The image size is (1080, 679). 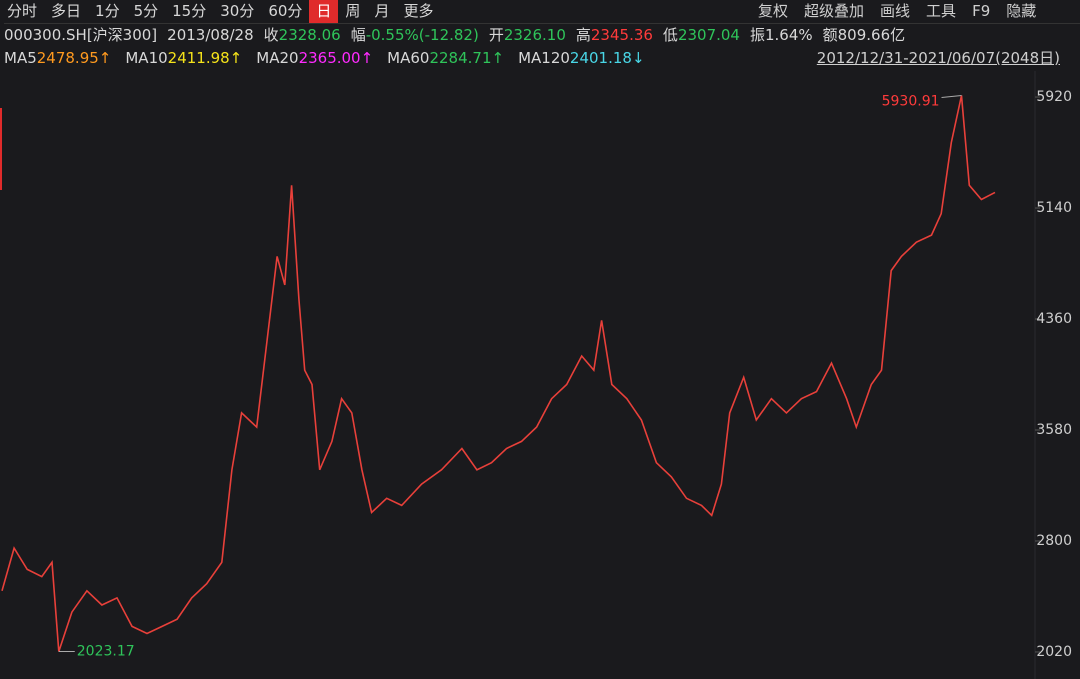 What do you see at coordinates (938, 58) in the screenshot?
I see `date-range: 2012/12/31-2021/06/07(2048日)` at bounding box center [938, 58].